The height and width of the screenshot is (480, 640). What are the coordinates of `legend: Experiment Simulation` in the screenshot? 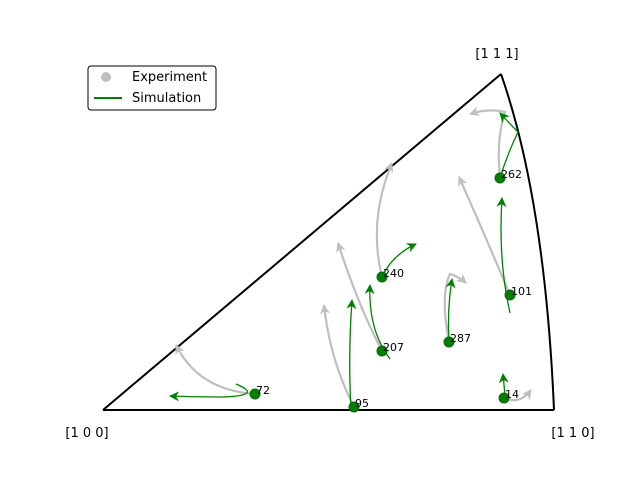 It's located at (152, 88).